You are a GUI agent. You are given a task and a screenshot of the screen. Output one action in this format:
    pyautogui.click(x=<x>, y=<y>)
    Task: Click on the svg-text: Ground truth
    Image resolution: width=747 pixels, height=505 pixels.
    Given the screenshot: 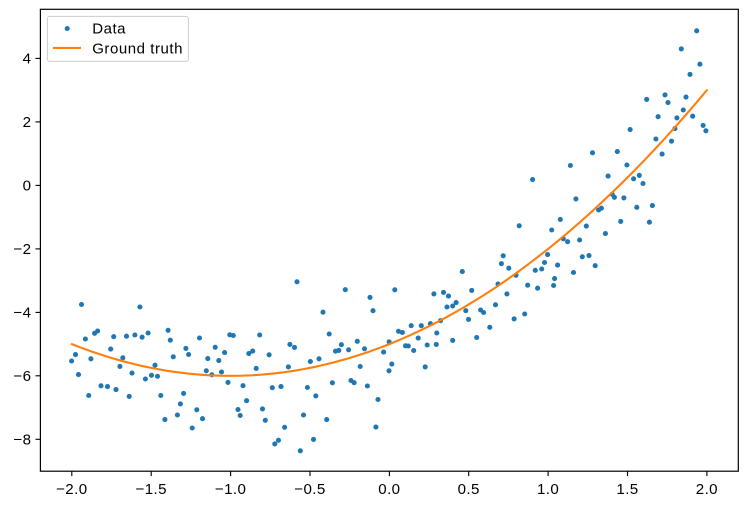 What is the action you would take?
    pyautogui.click(x=137, y=48)
    